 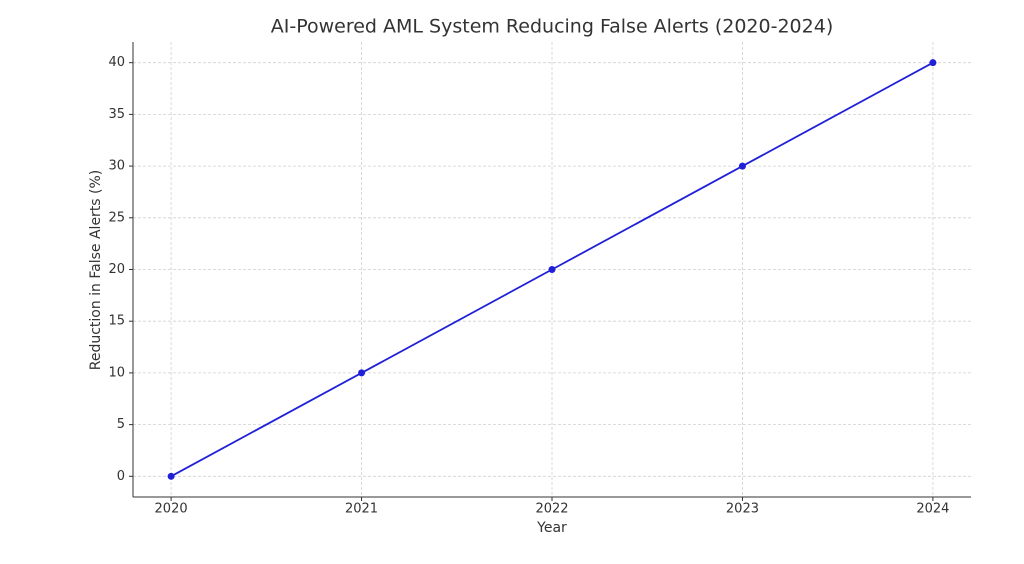 What do you see at coordinates (121, 476) in the screenshot?
I see `y-tick-label: 0` at bounding box center [121, 476].